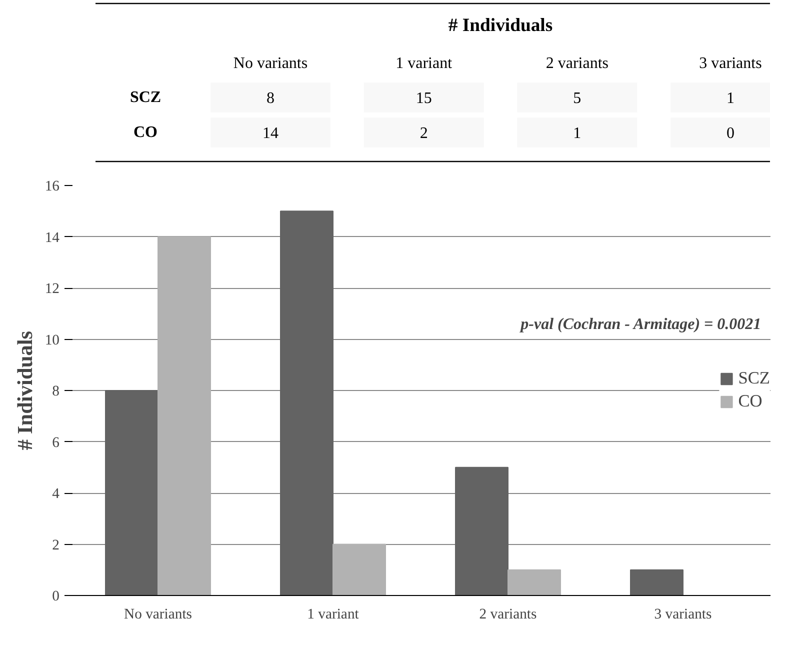 The height and width of the screenshot is (646, 810). Describe the element at coordinates (577, 98) in the screenshot. I see `data-label: 5` at that location.